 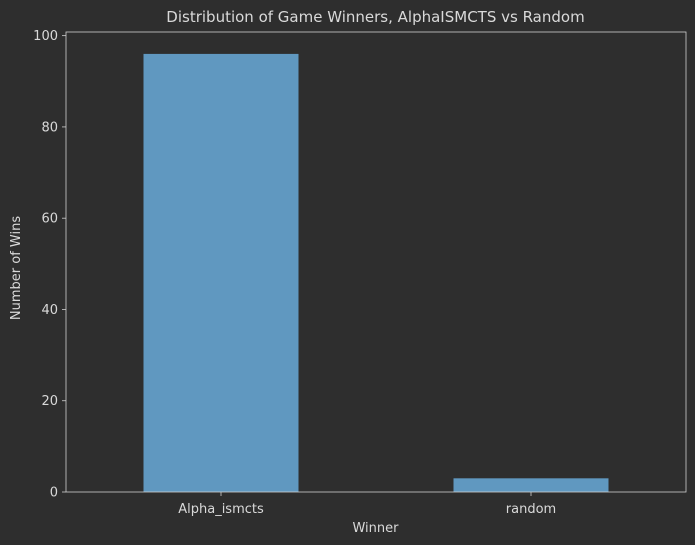 I want to click on y-axis-label: Number of Wins, so click(x=16, y=268).